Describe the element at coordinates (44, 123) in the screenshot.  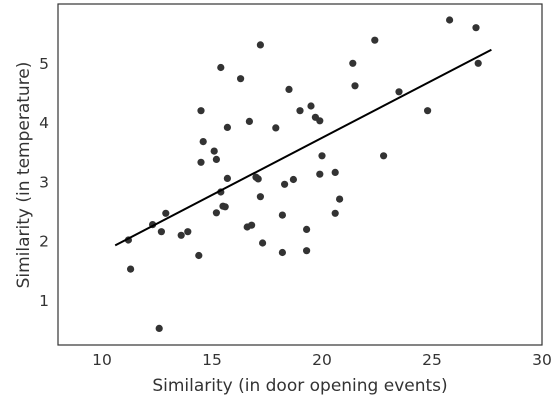
I see `y-tick-label-4: 4` at that location.